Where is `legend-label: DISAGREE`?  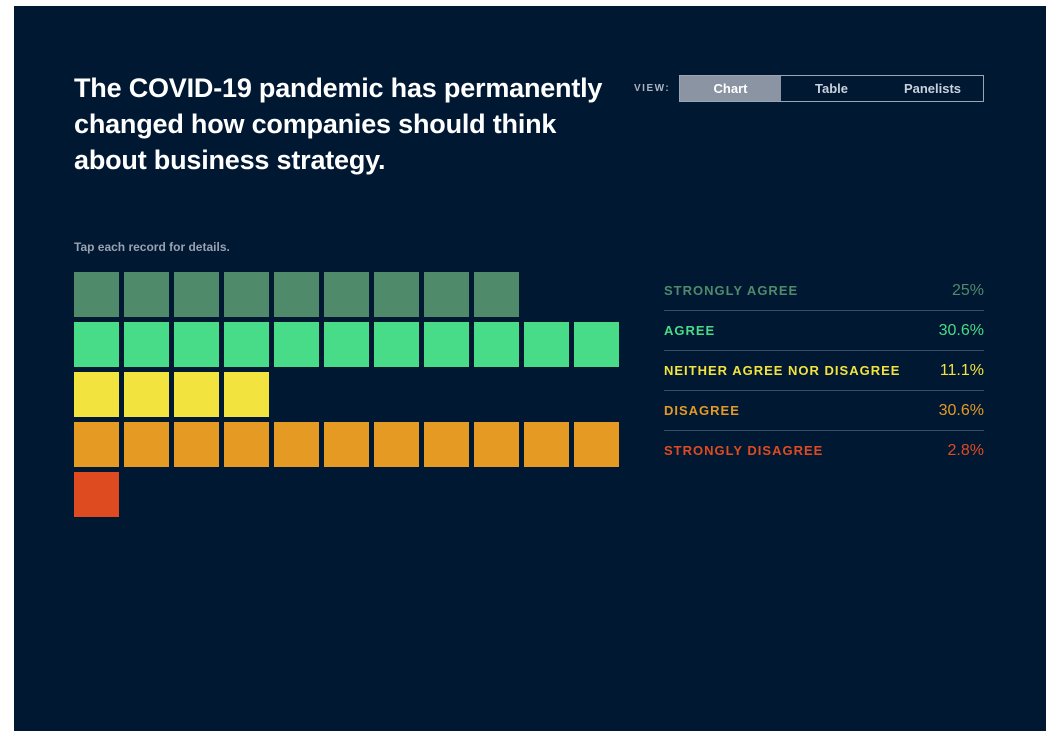
legend-label: DISAGREE is located at coordinates (702, 410).